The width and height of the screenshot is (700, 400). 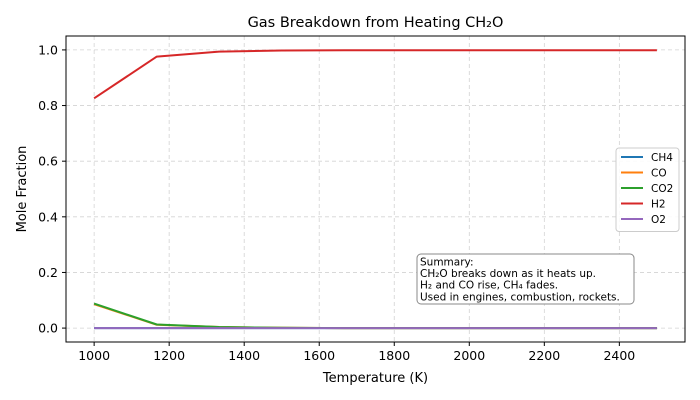 I want to click on y-tick-label: 0.4, so click(x=48, y=216).